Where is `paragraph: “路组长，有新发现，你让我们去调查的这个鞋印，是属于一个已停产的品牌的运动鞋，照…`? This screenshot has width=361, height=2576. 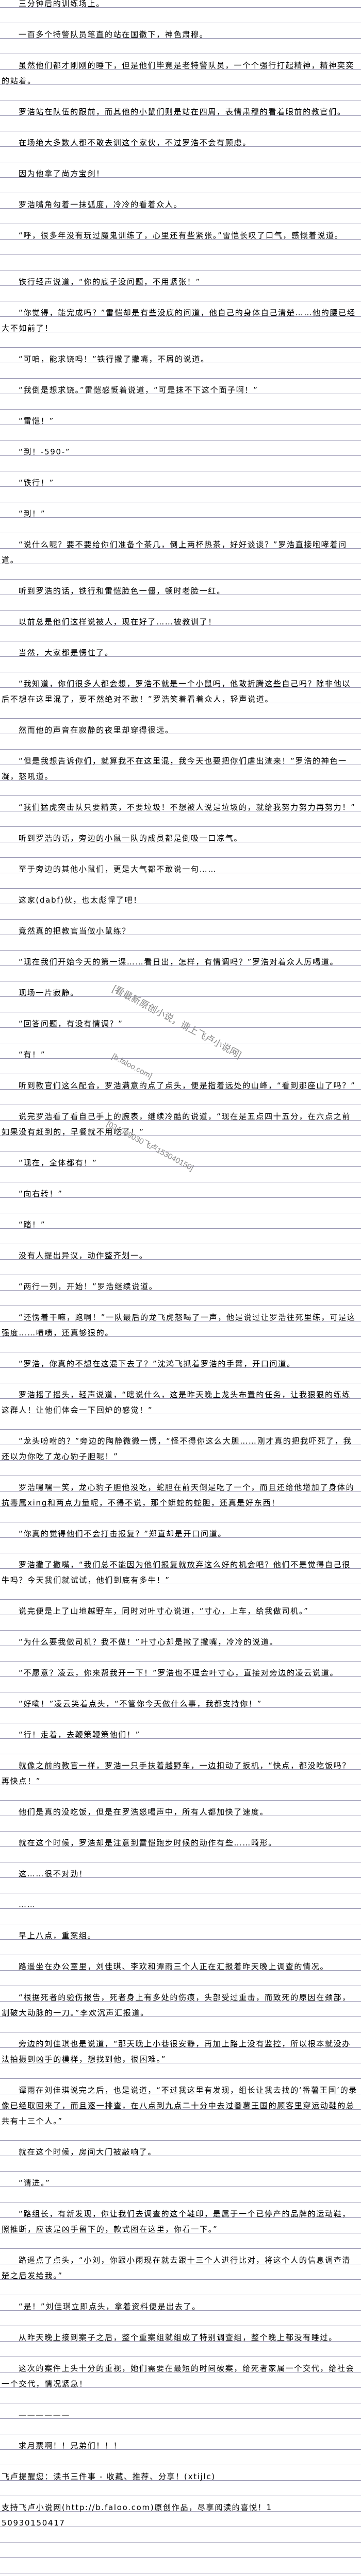
paragraph: “路组长，有新发现，你让我们去调查的这个鞋印，是属于一个已停产的品牌的运动鞋，照… is located at coordinates (176, 2221).